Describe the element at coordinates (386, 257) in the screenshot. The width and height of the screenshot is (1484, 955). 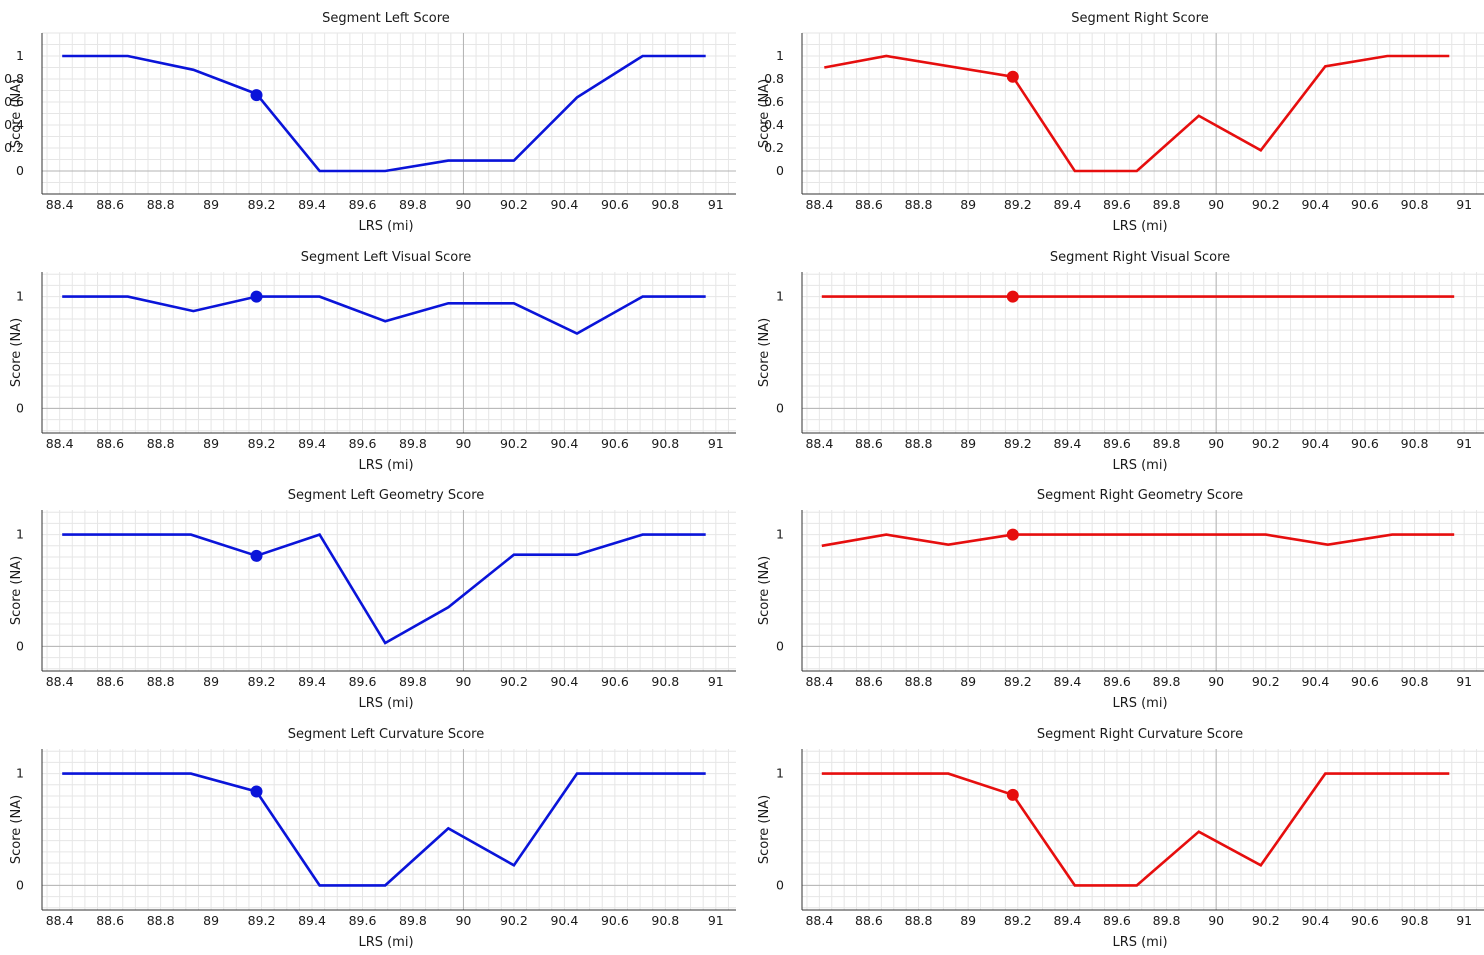
I see `chart-title: Segment Left Visual Score` at that location.